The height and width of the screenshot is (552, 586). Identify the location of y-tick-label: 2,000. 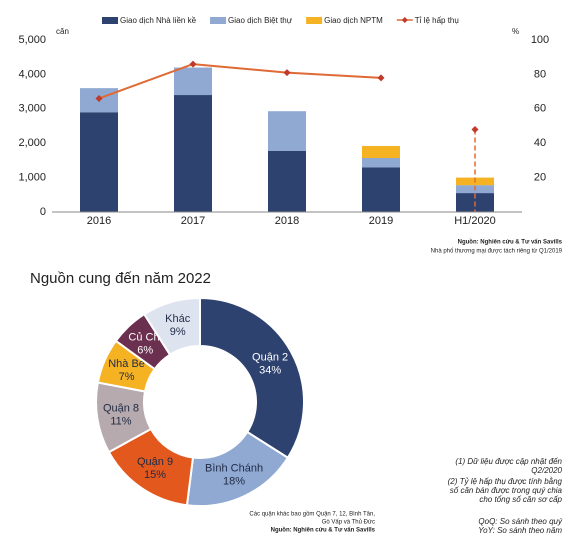
(32, 143).